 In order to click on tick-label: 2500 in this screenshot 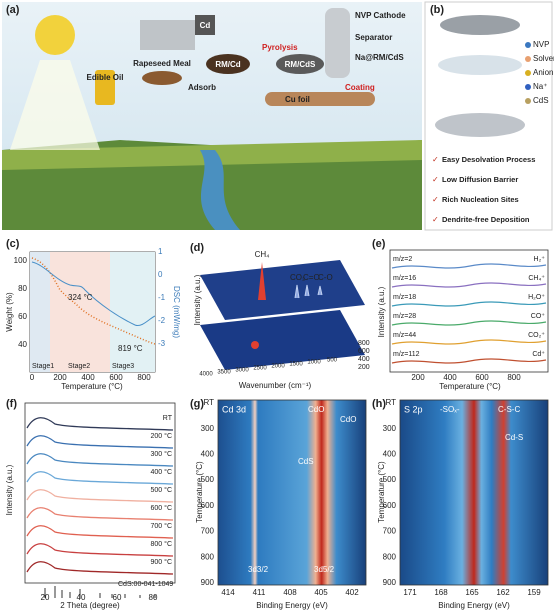, I will do `click(260, 369)`.